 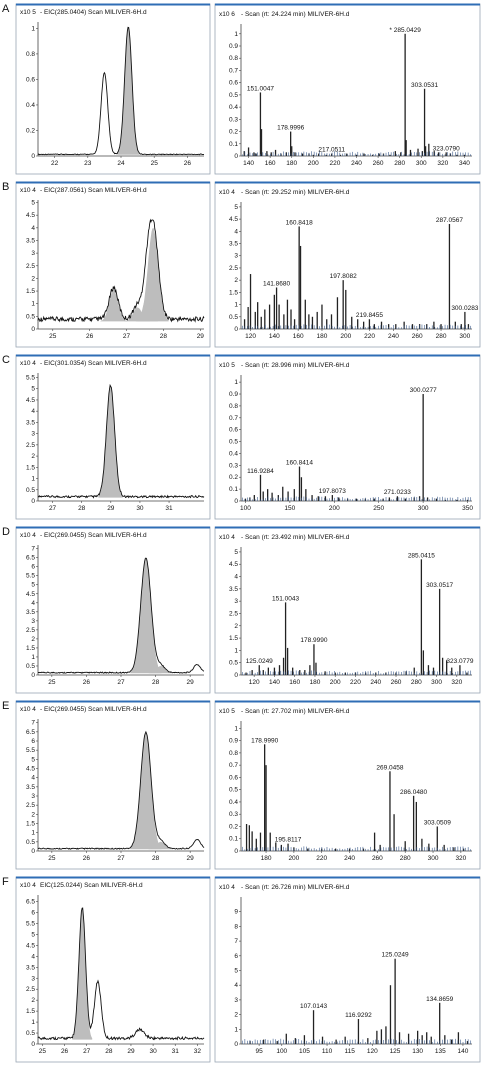 What do you see at coordinates (281, 1051) in the screenshot?
I see `x-tick-label: 100` at bounding box center [281, 1051].